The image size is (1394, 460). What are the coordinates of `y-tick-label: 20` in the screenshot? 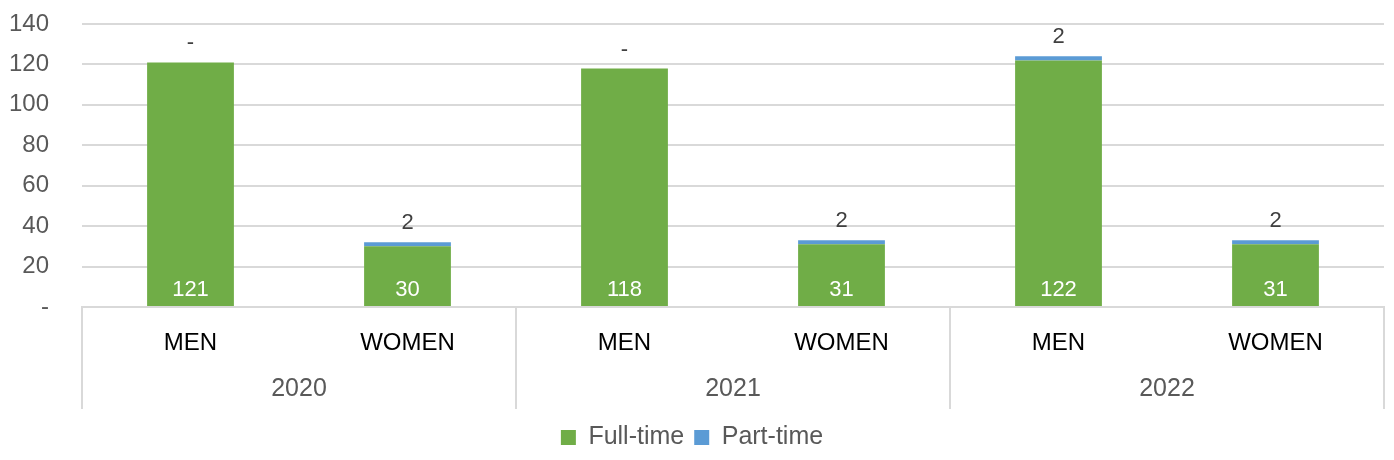 It's located at (35, 265).